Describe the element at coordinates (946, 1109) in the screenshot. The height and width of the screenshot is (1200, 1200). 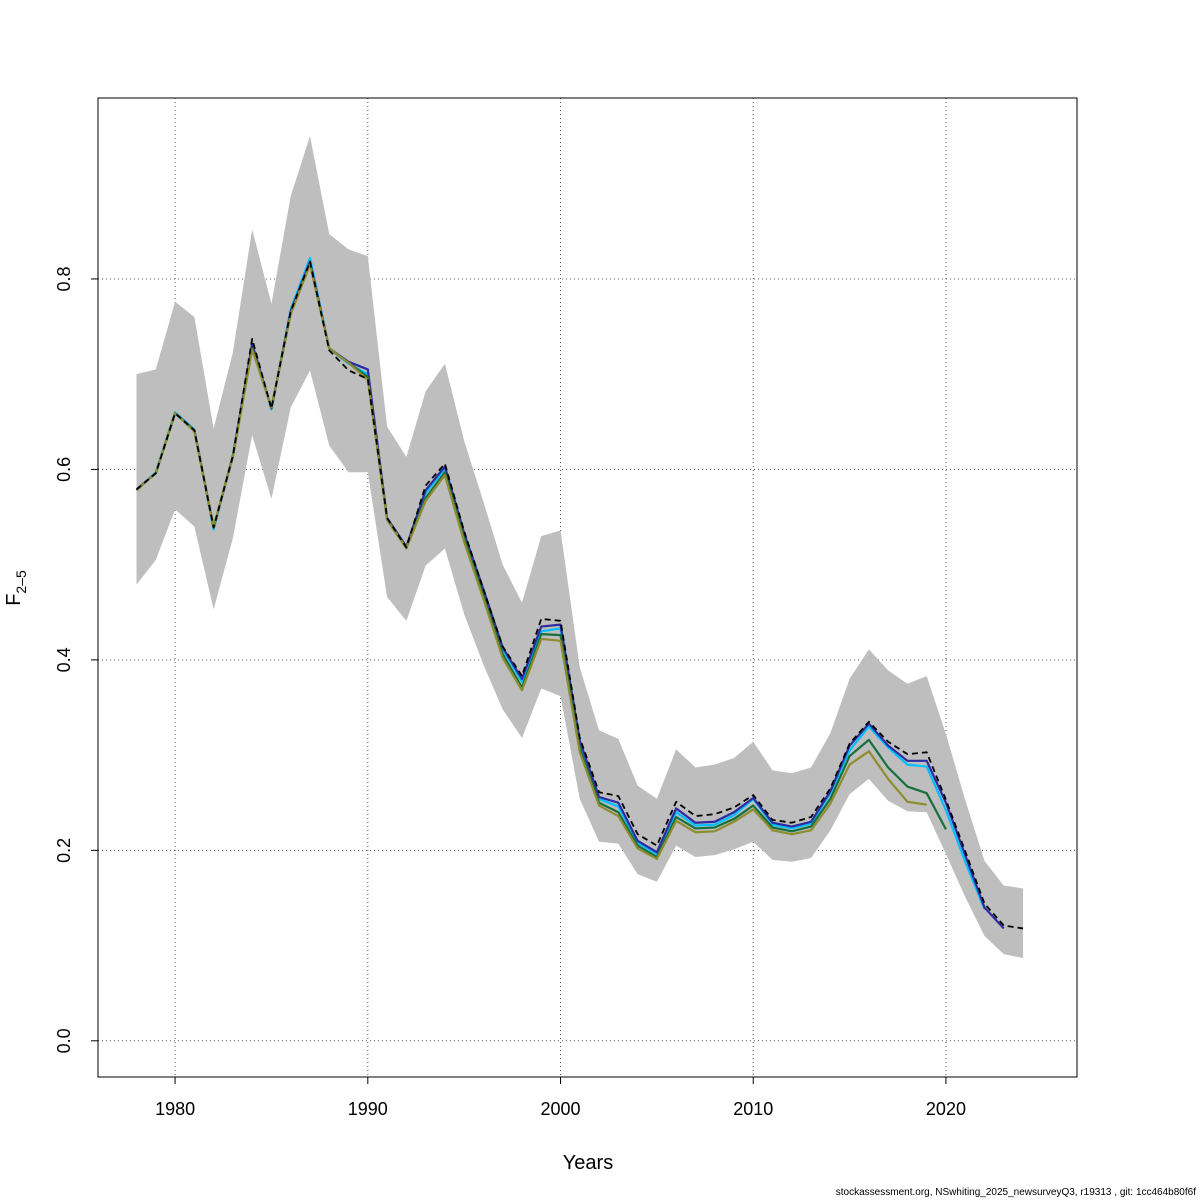
I see `x-tick-label: 2020` at that location.